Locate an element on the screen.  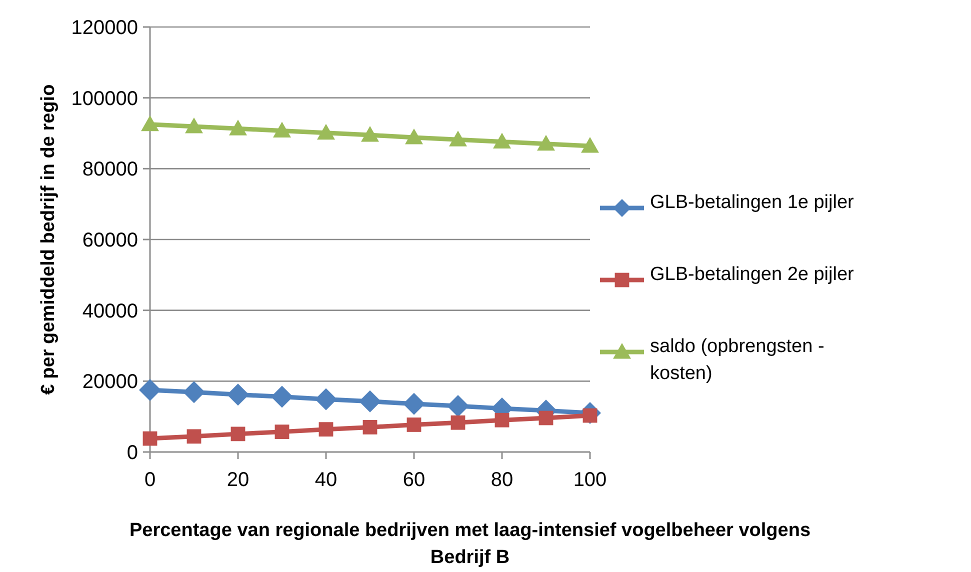
y-tick-label: 40000 is located at coordinates (110, 311).